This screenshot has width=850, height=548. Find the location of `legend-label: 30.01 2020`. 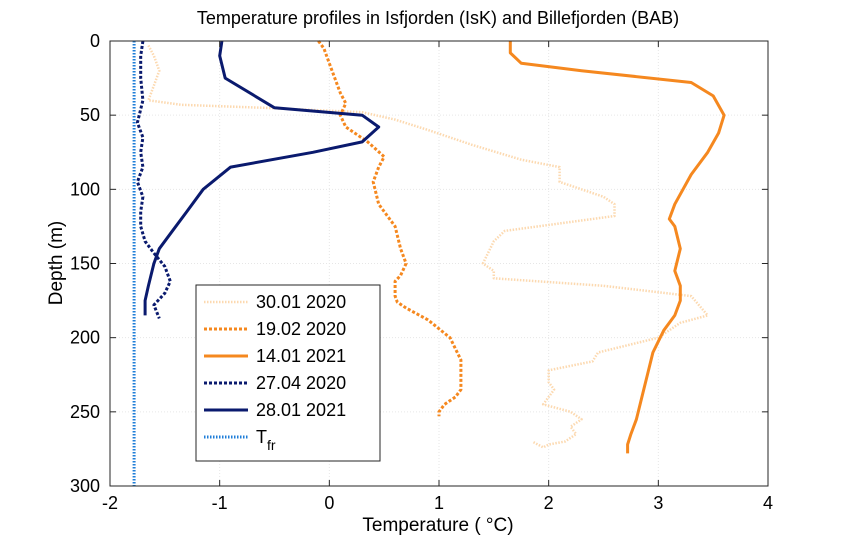

legend-label: 30.01 2020 is located at coordinates (301, 302).